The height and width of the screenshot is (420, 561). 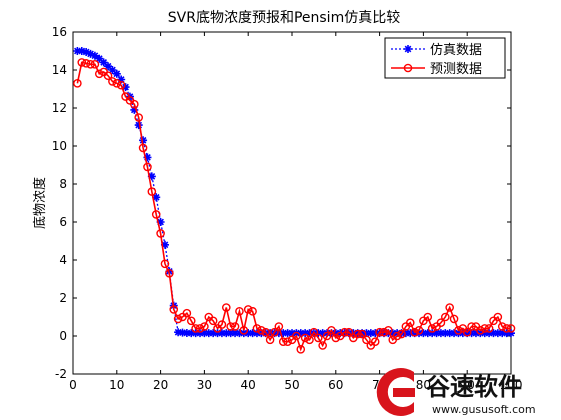 I want to click on legend-marker-pred-glyph, so click(x=408, y=68).